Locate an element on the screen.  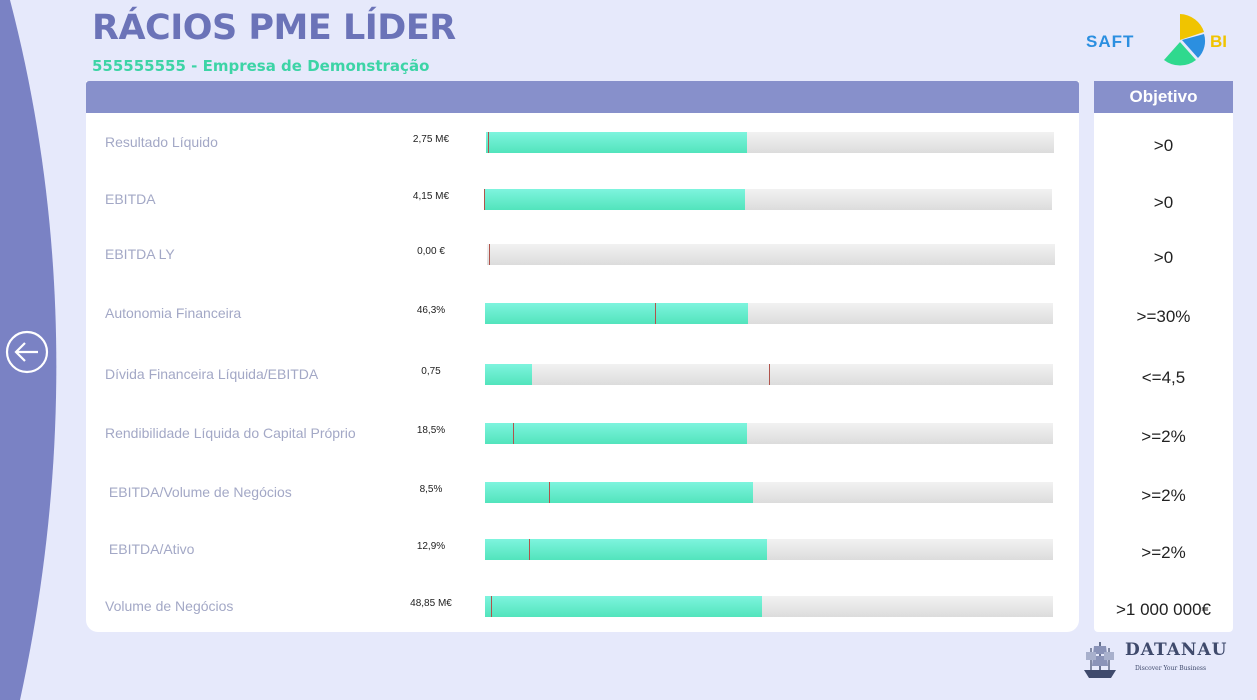
ratio-value: 12,9% is located at coordinates (431, 546).